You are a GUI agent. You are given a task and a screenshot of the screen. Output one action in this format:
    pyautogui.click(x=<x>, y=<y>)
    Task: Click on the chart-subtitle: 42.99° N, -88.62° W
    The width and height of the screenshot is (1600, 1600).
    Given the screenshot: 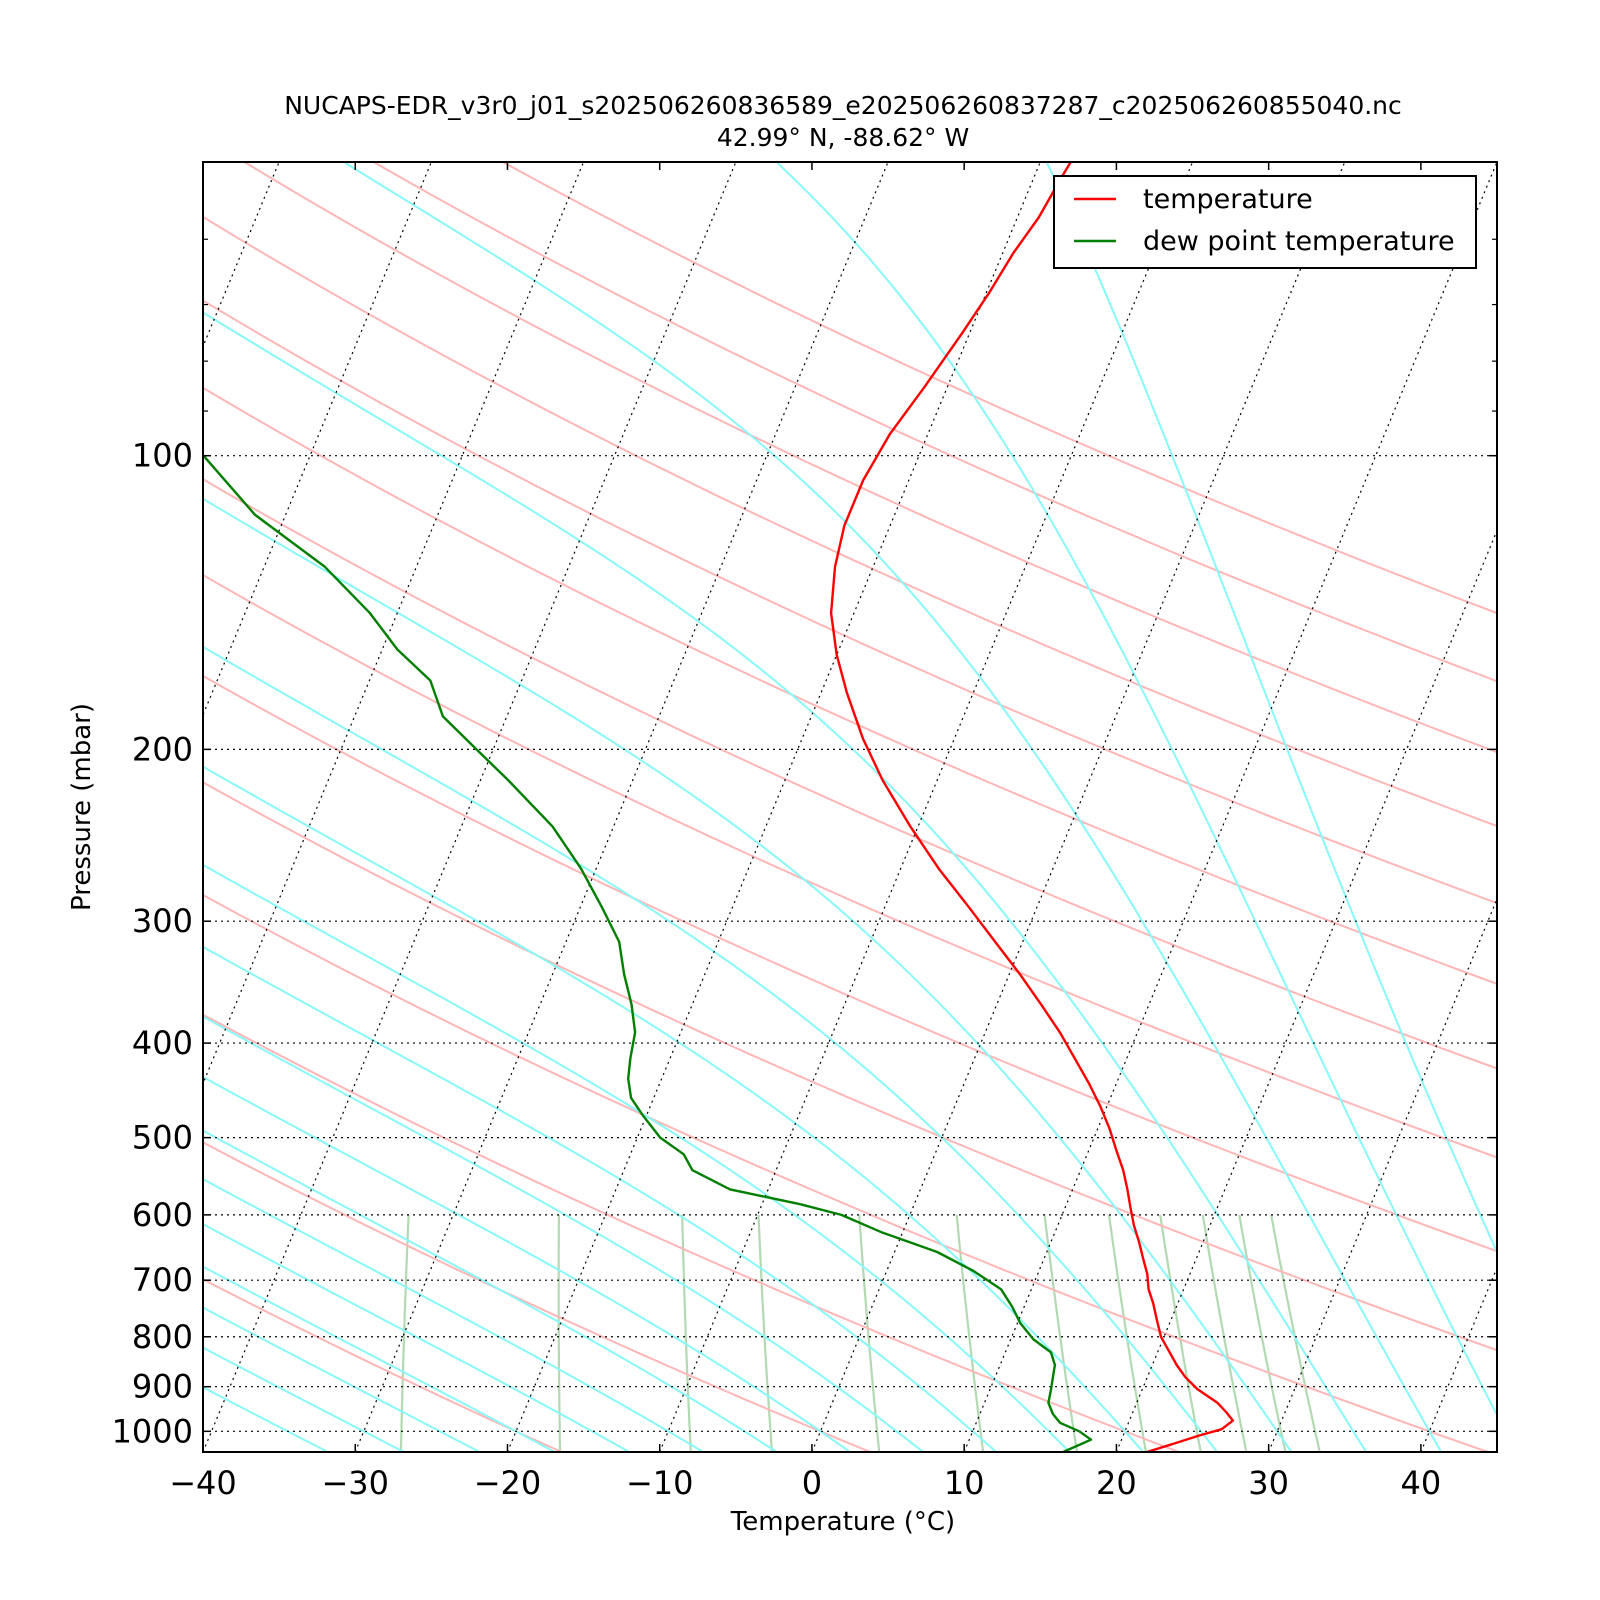 What is the action you would take?
    pyautogui.click(x=843, y=137)
    